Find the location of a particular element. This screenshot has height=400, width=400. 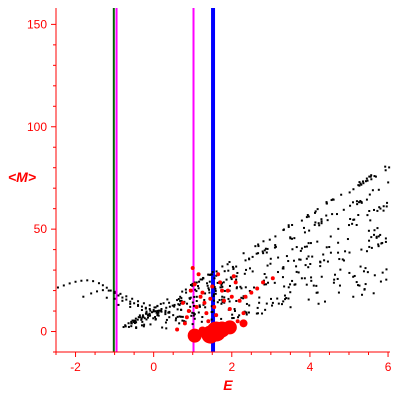

y-tick-label: 100 is located at coordinates (37, 127).